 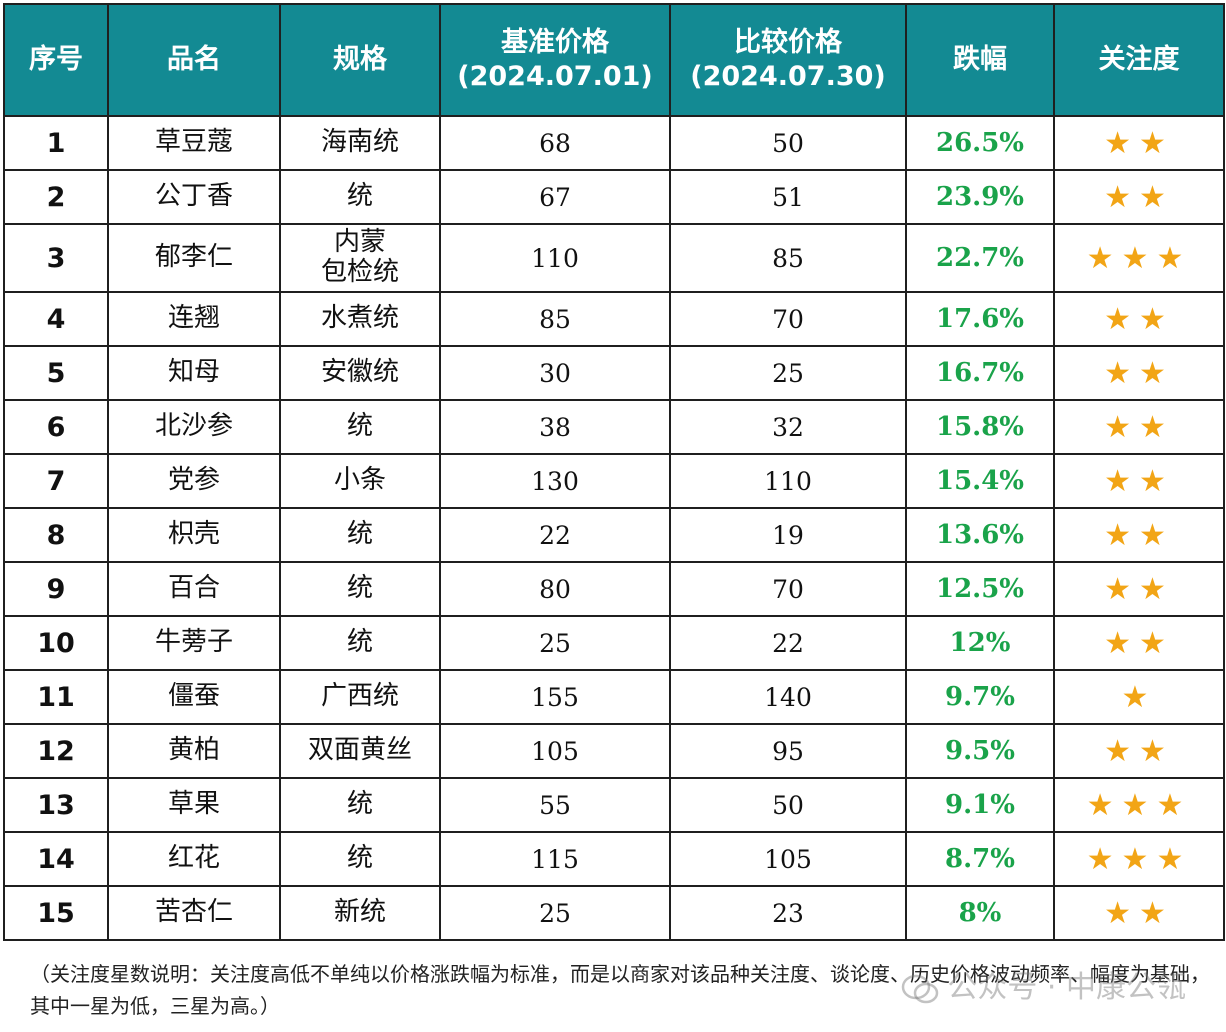 What do you see at coordinates (194, 535) in the screenshot?
I see `item-name: 枳壳` at bounding box center [194, 535].